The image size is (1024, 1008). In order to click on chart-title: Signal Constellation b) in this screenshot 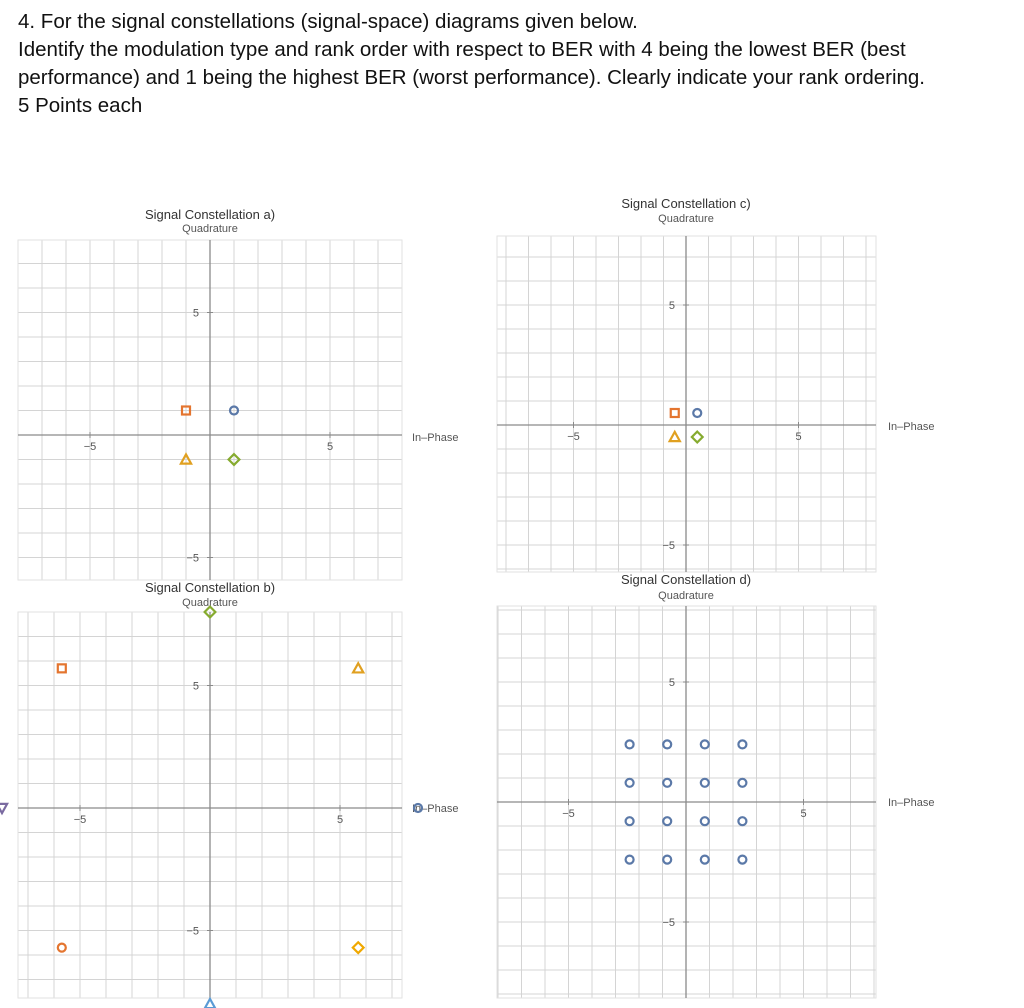, I will do `click(210, 587)`.